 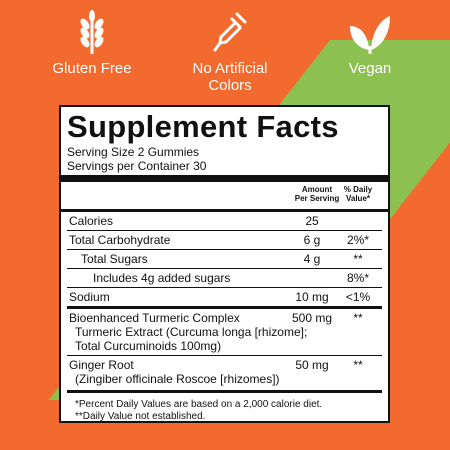 I want to click on blend-detail-2: Total Curcuminoids 100mg), so click(x=148, y=346).